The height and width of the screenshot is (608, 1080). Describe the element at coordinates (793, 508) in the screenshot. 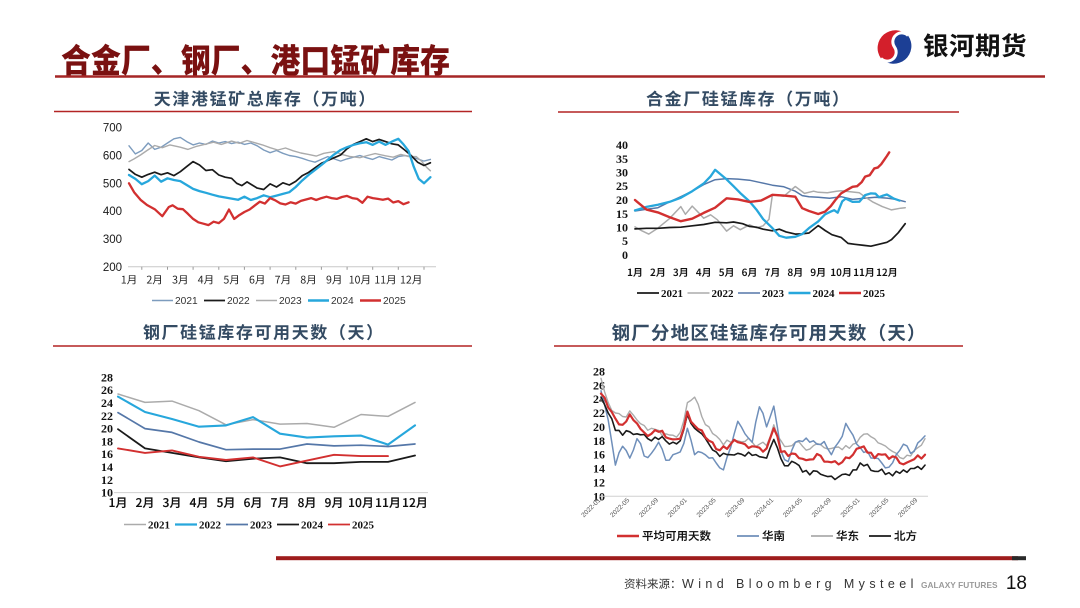

I see `svg-text: 2024-05` at that location.